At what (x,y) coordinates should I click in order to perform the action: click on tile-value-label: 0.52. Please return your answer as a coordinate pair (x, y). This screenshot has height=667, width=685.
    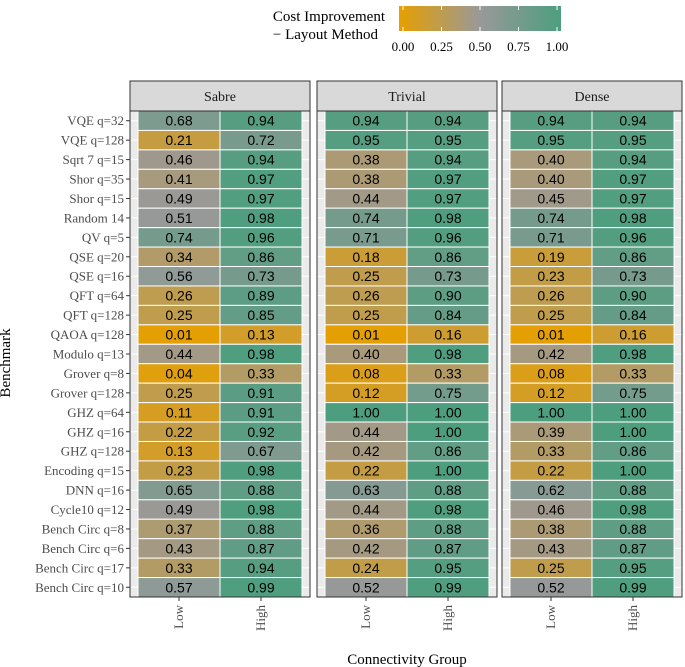
    Looking at the image, I should click on (365, 587).